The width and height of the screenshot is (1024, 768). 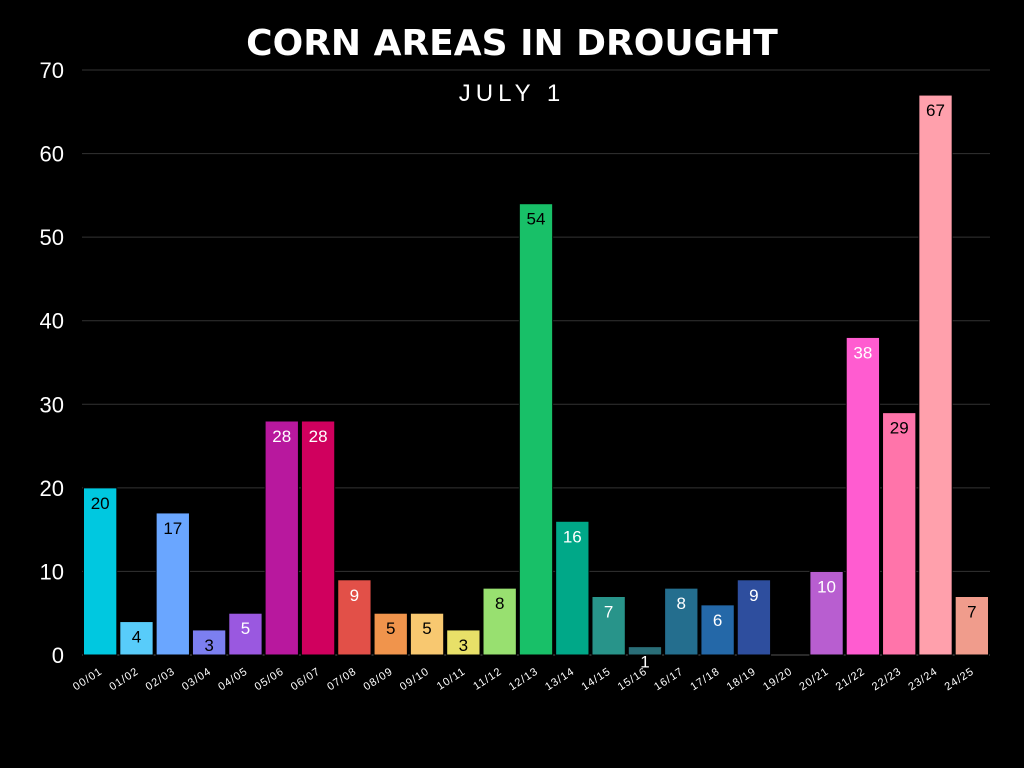 What do you see at coordinates (342, 679) in the screenshot?
I see `x-tick-label: 07/08` at bounding box center [342, 679].